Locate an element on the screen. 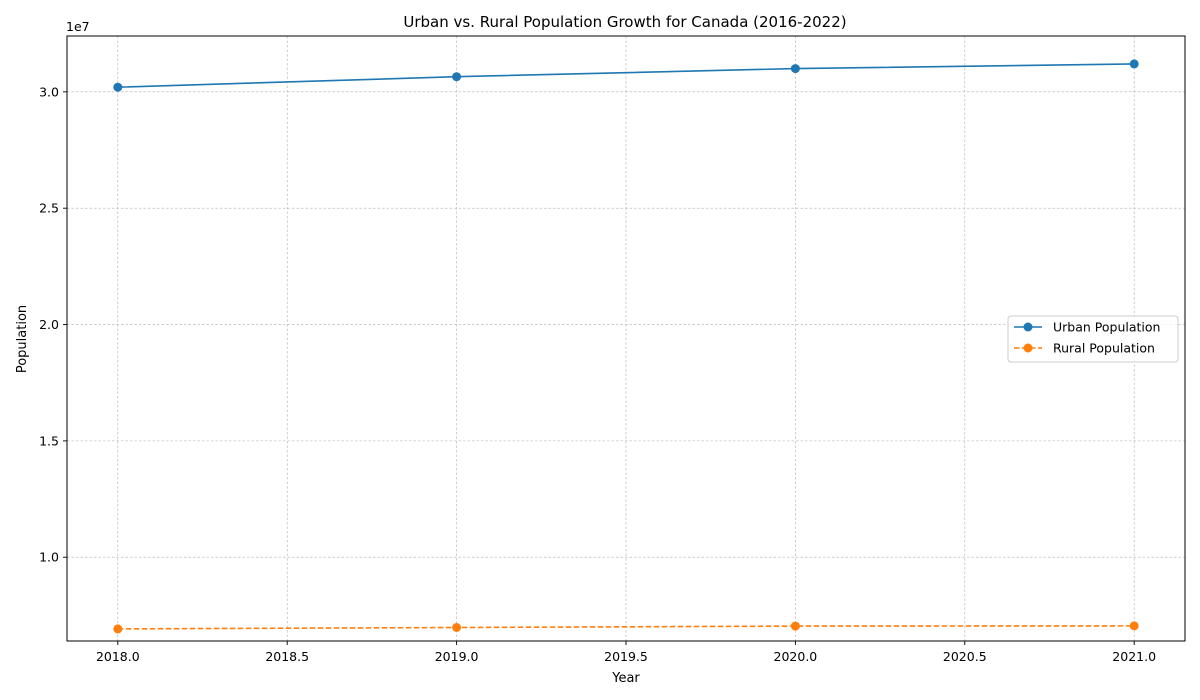 The image size is (1200, 700). x-tick-label: 2018.5 is located at coordinates (287, 656).